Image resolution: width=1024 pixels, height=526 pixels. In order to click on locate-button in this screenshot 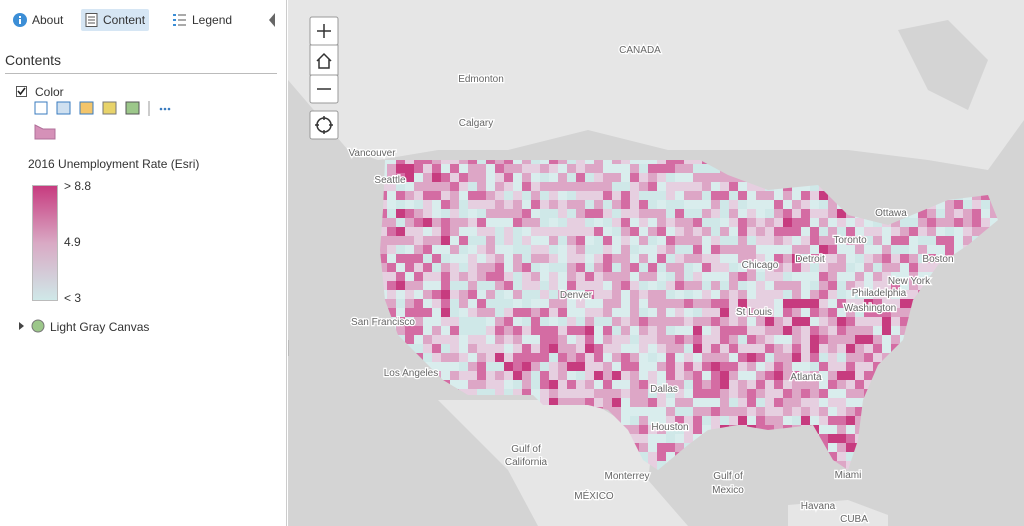, I will do `click(324, 125)`.